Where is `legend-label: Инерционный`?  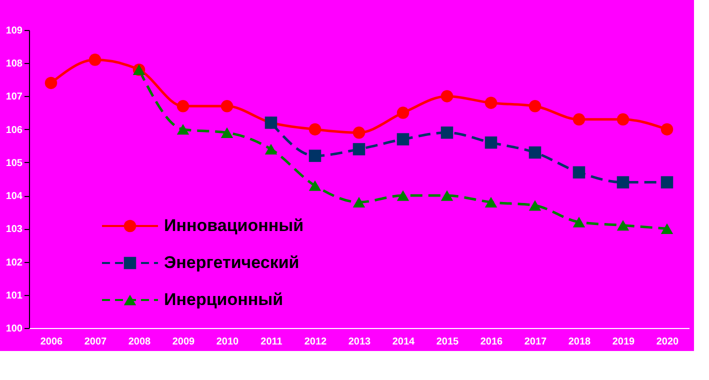 legend-label: Инерционный is located at coordinates (224, 299).